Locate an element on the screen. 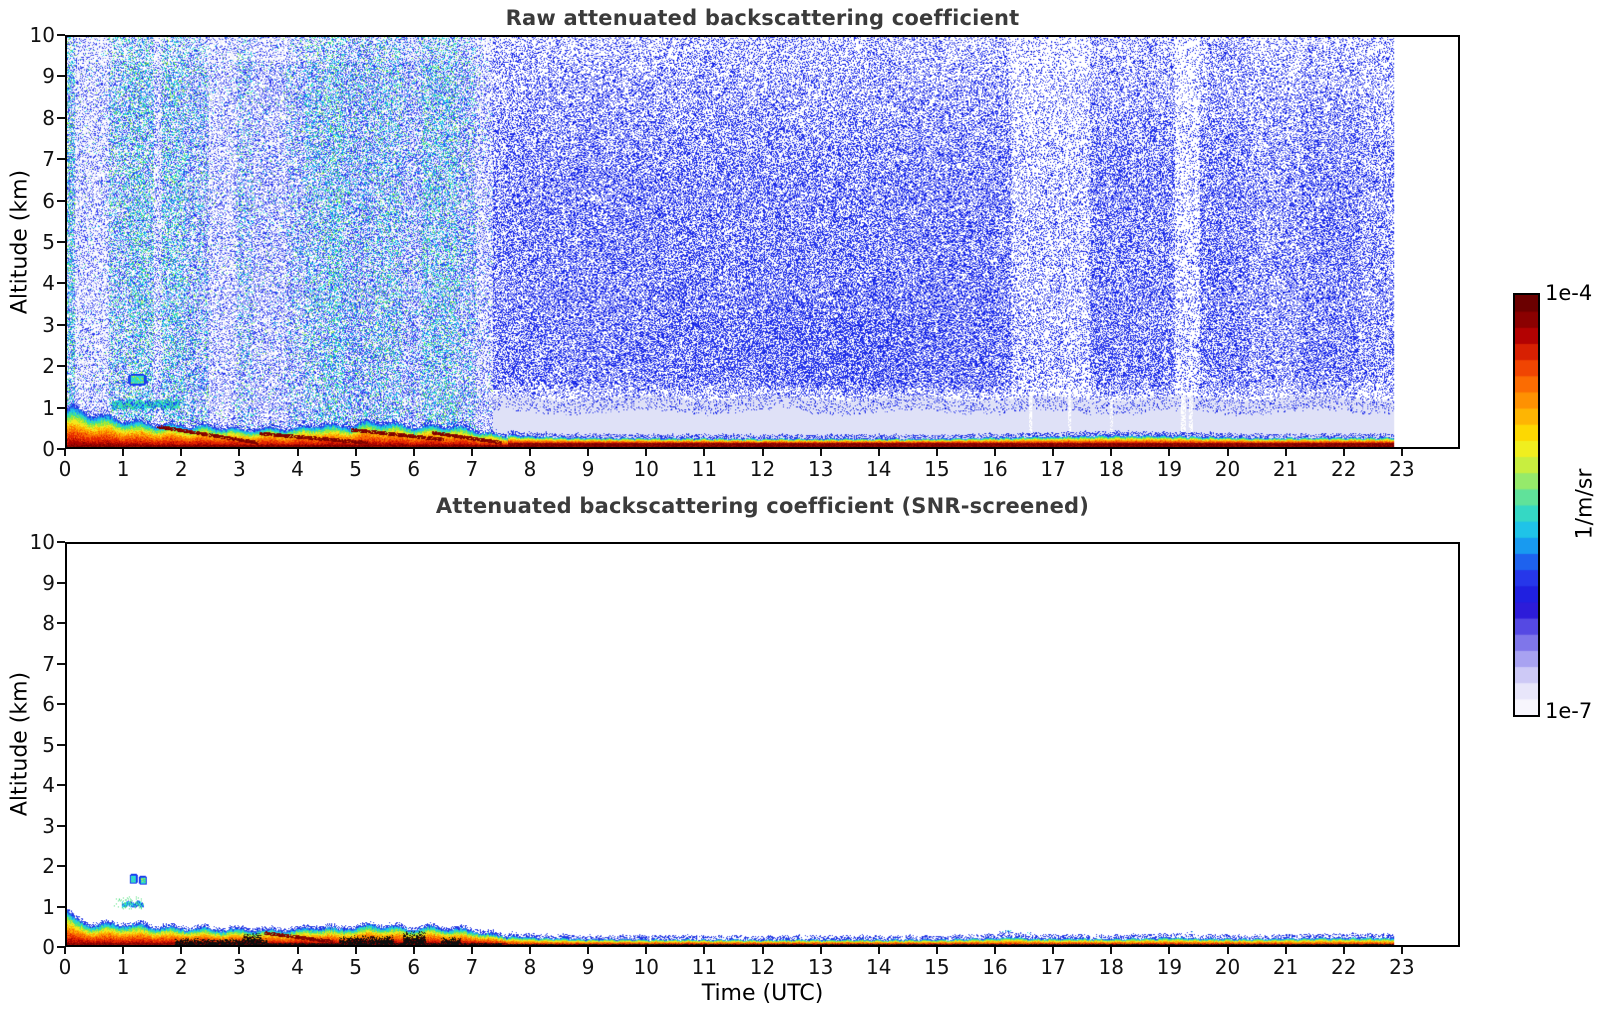  x-tick-label: 18 is located at coordinates (1111, 967).